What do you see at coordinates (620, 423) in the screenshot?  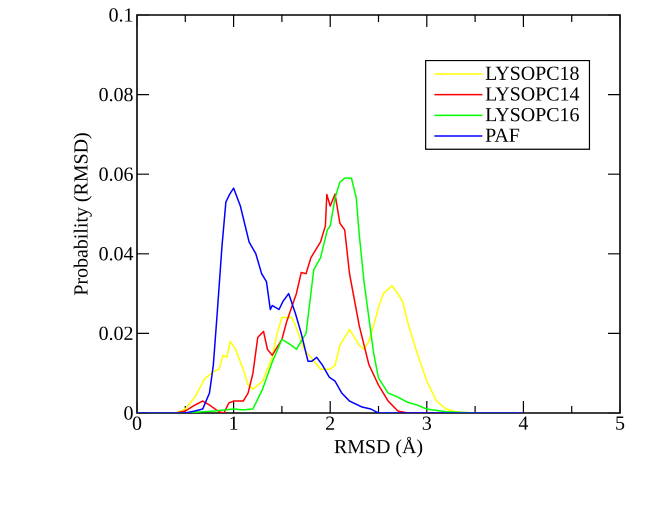 I see `x-tick-label: 5` at bounding box center [620, 423].